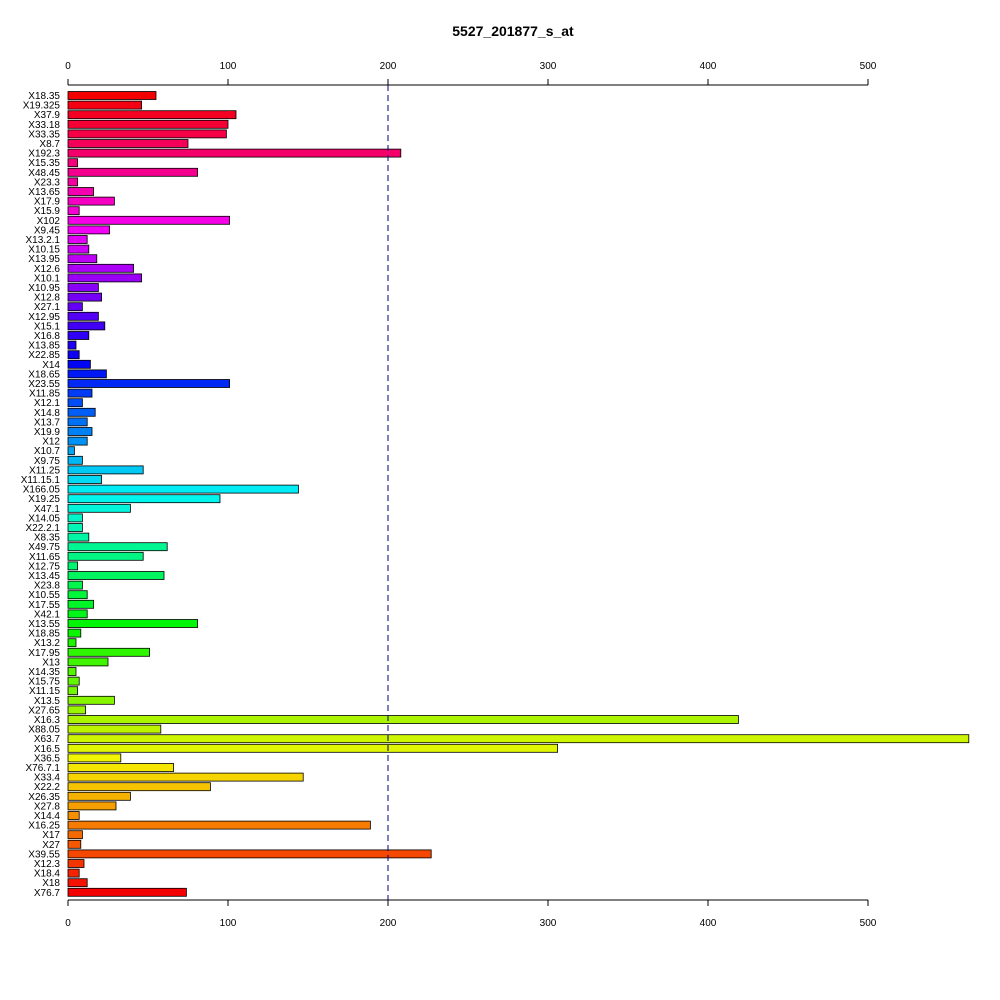 The image size is (1000, 1000). Describe the element at coordinates (47, 701) in the screenshot. I see `category-label: X13.5` at that location.